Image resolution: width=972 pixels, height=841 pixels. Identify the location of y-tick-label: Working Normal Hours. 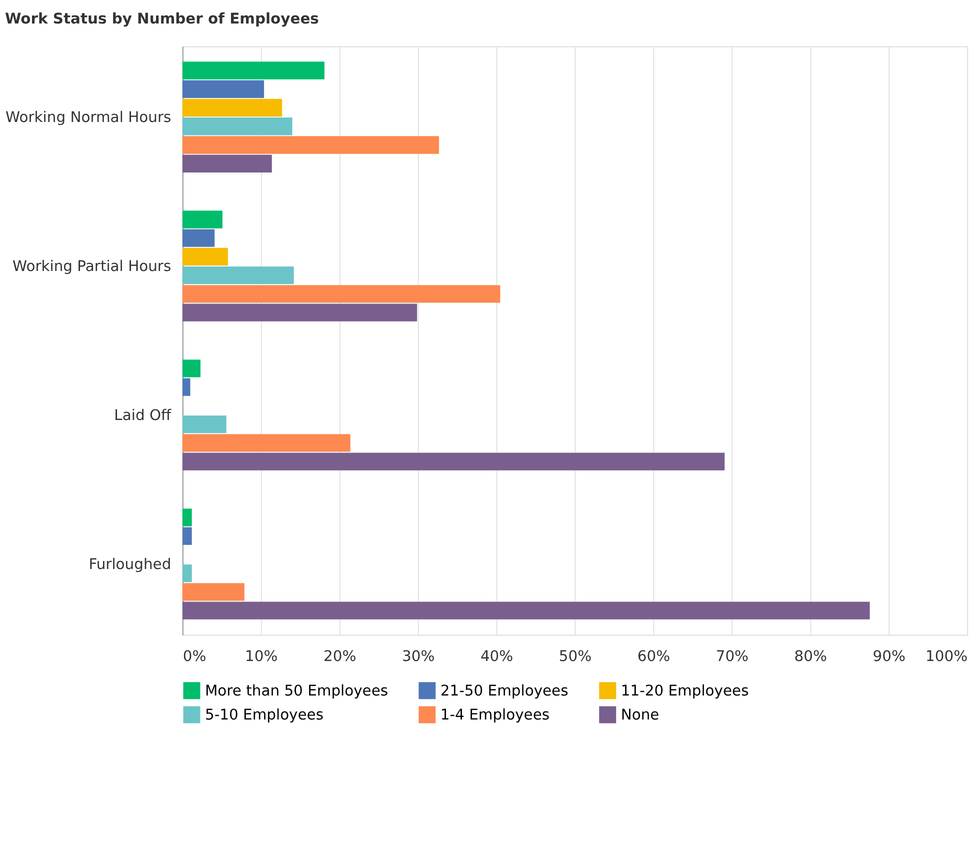
(89, 117).